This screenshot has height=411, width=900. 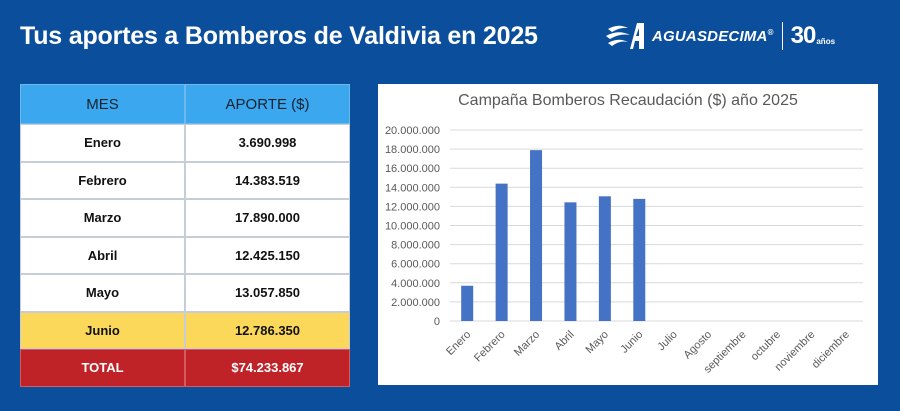 What do you see at coordinates (412, 150) in the screenshot?
I see `y-tick-label: 18.000.000` at bounding box center [412, 150].